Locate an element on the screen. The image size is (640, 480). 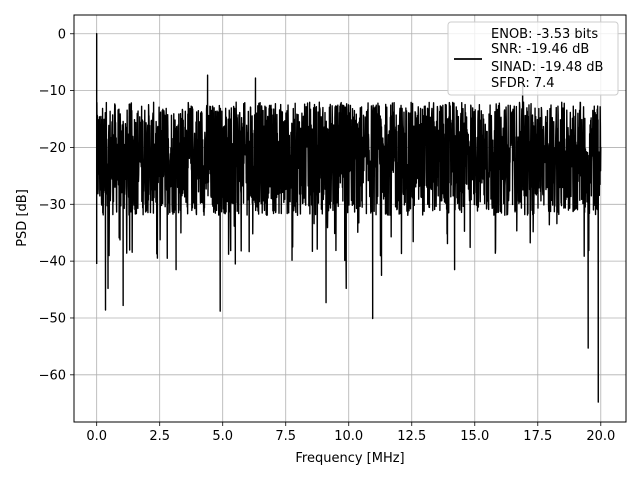
y-tick-label: −10 is located at coordinates (52, 91).